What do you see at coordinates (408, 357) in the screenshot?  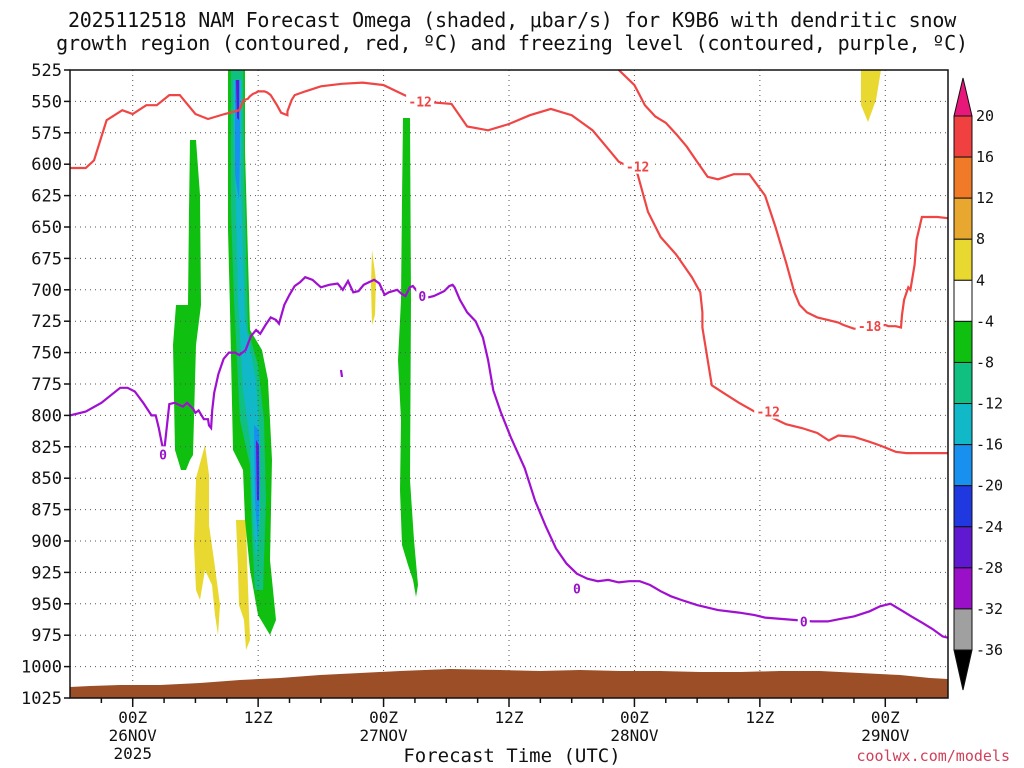 I see `omega-band-green-b` at bounding box center [408, 357].